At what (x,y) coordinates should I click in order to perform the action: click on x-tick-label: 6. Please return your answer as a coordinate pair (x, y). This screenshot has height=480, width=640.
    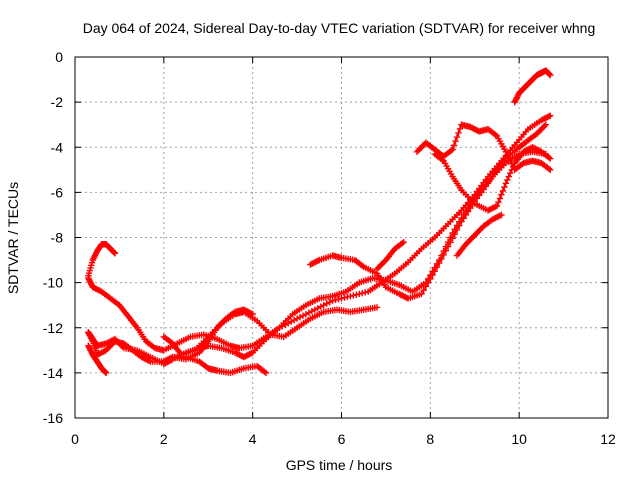
    Looking at the image, I should click on (342, 439).